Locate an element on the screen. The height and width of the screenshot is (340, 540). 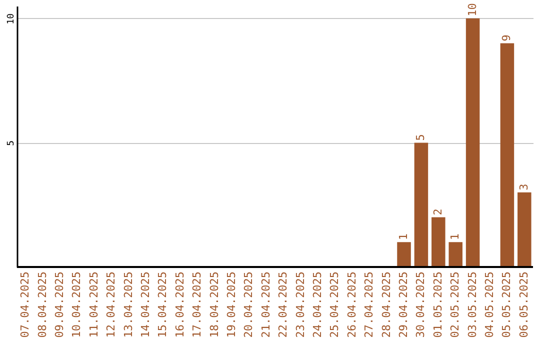
x-tick-label: 01.05.2025 is located at coordinates (437, 305).